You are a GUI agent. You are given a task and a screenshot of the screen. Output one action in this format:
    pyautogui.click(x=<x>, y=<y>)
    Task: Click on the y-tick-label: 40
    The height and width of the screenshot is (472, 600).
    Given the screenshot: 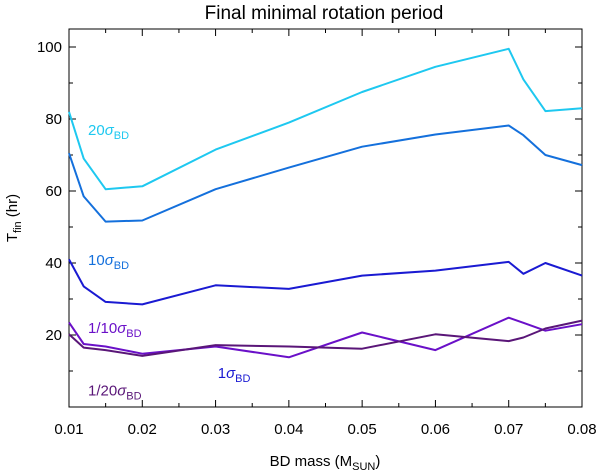 What is the action you would take?
    pyautogui.click(x=53, y=263)
    